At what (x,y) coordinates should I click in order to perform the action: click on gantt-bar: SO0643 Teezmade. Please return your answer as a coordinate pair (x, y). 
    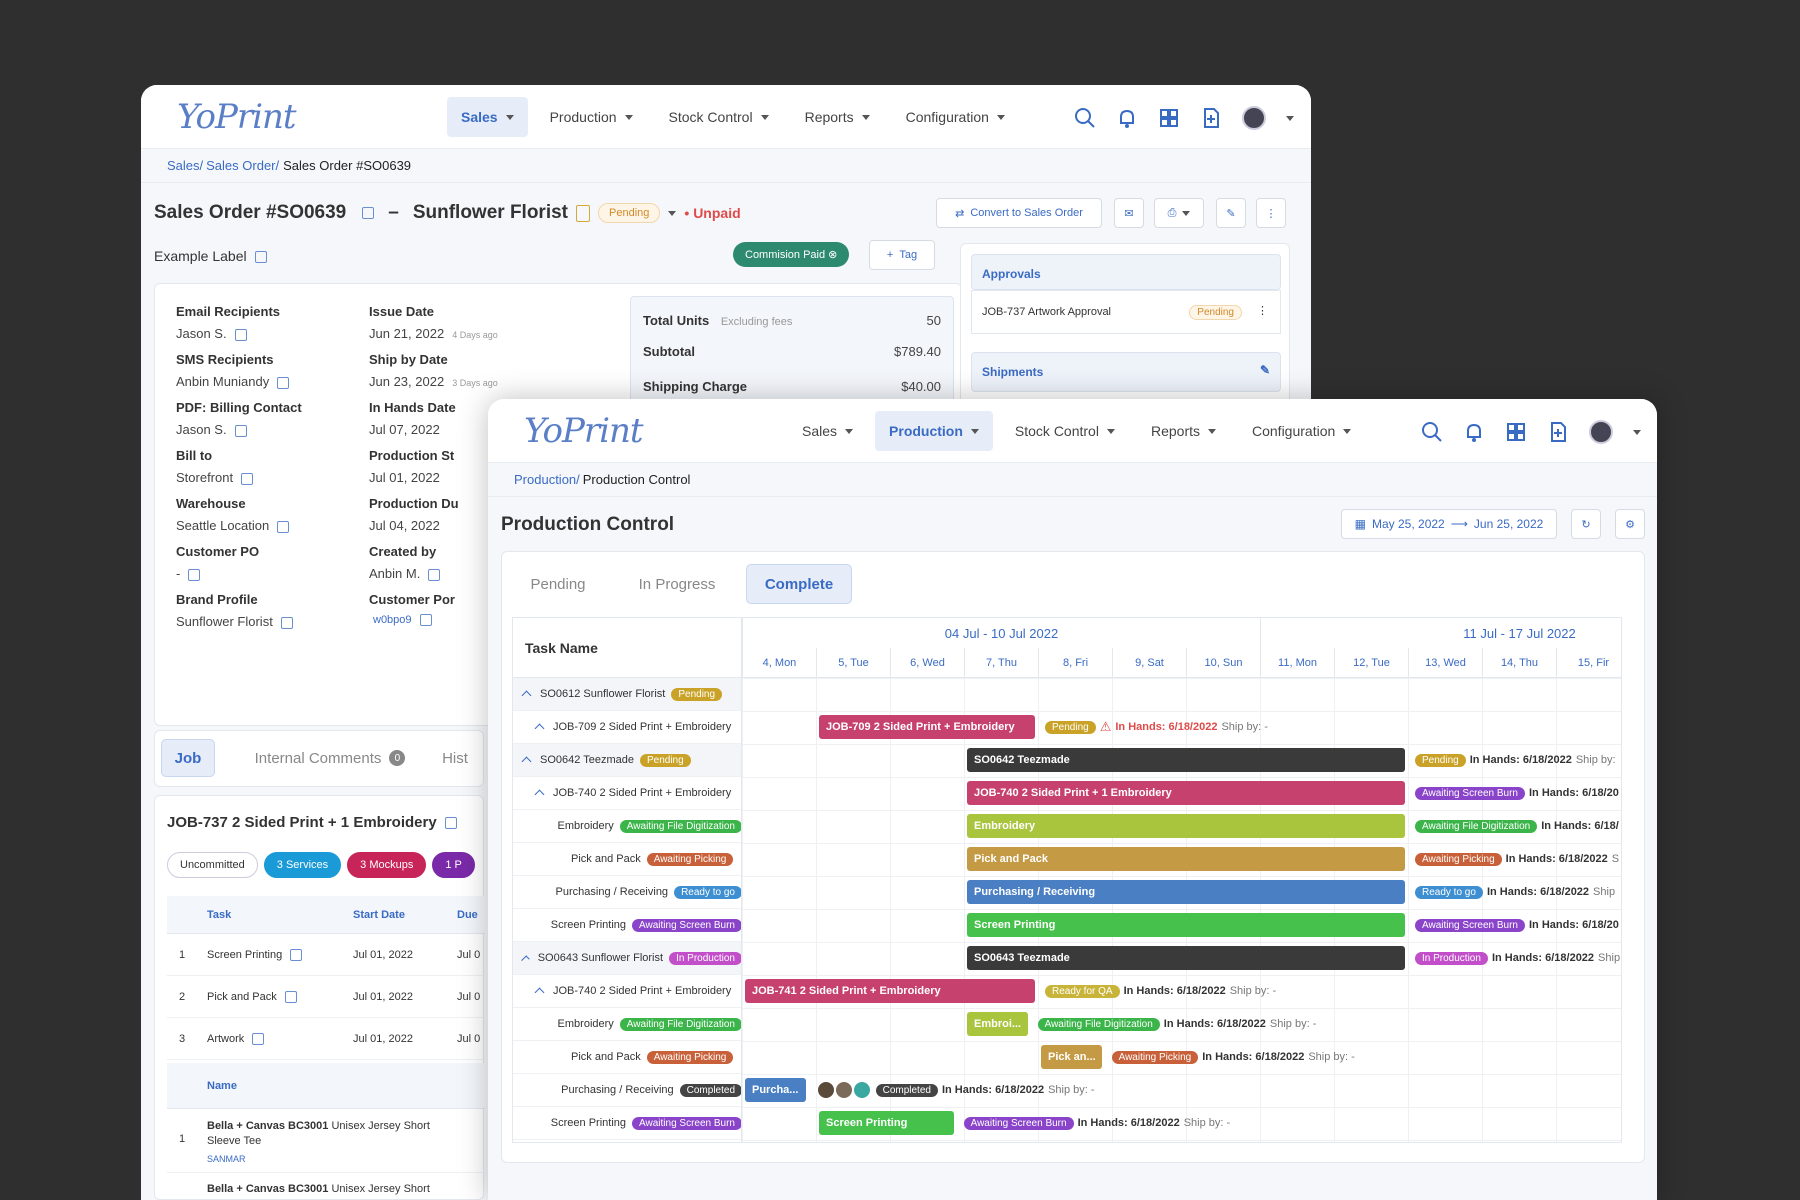
    Looking at the image, I should click on (1186, 958).